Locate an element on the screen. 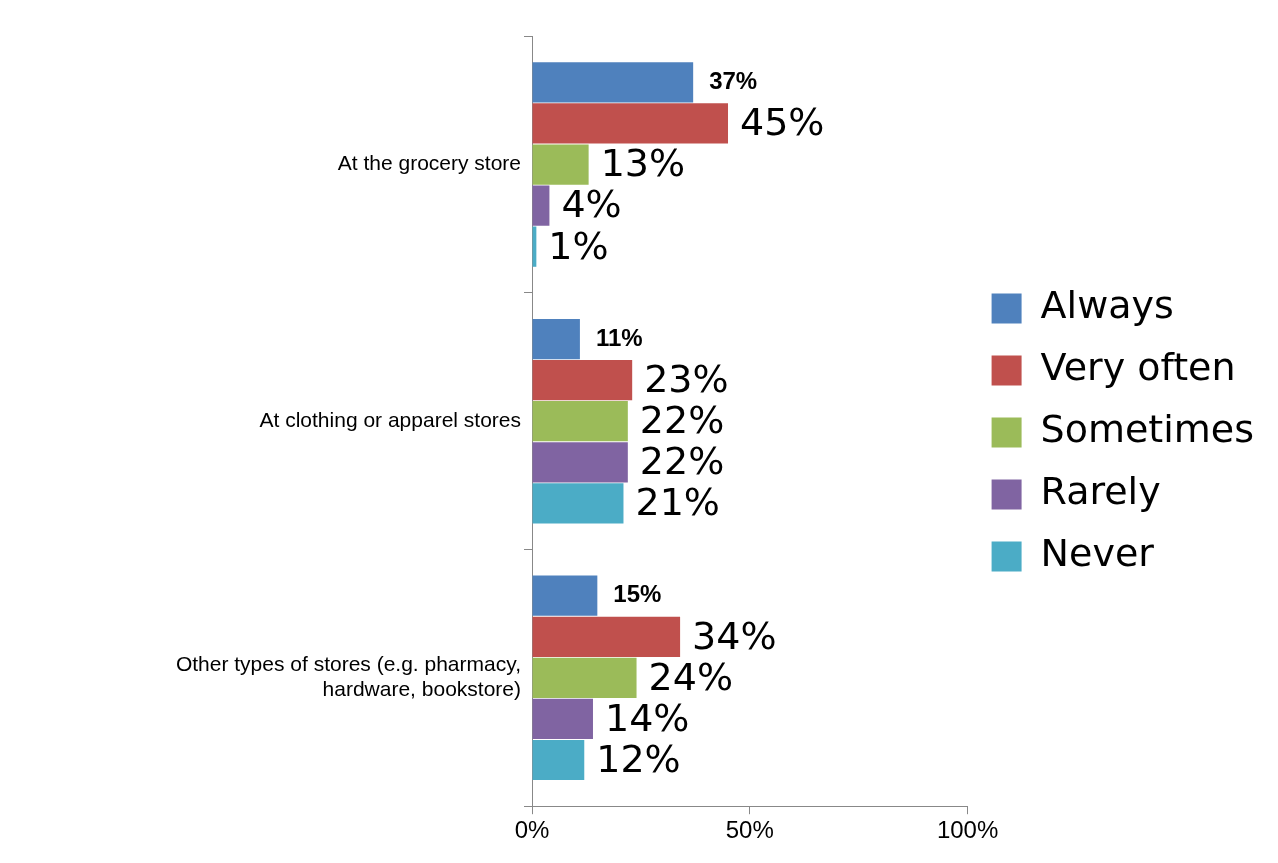 Image resolution: width=1278 pixels, height=863 pixels. legend-label: Very often is located at coordinates (1138, 367).